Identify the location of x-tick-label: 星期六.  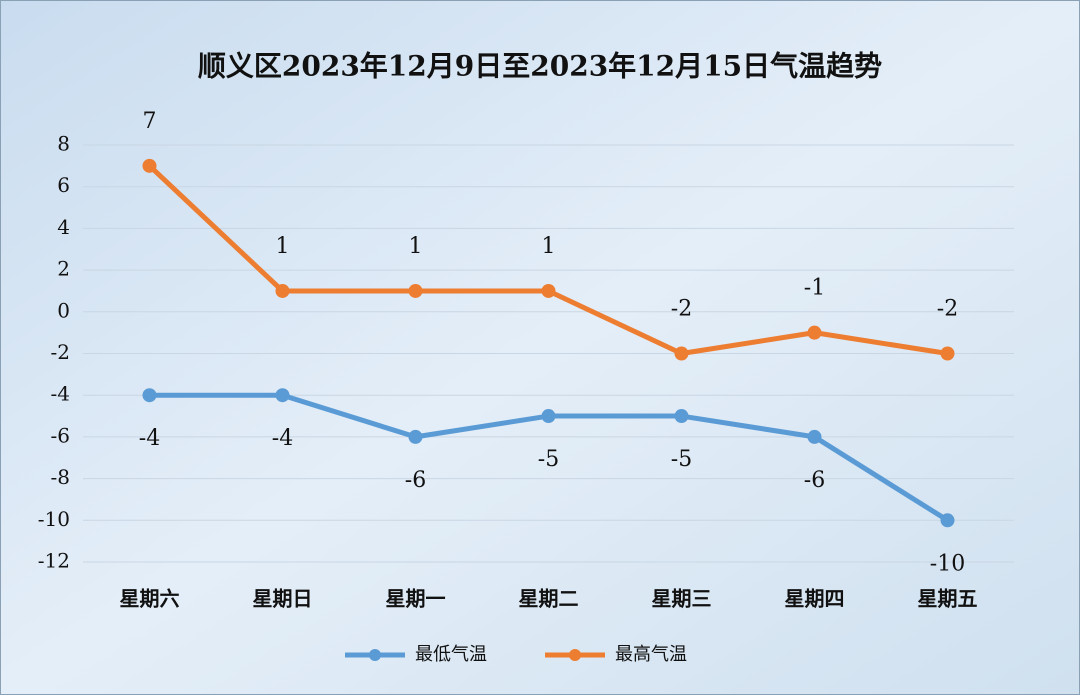
(150, 599).